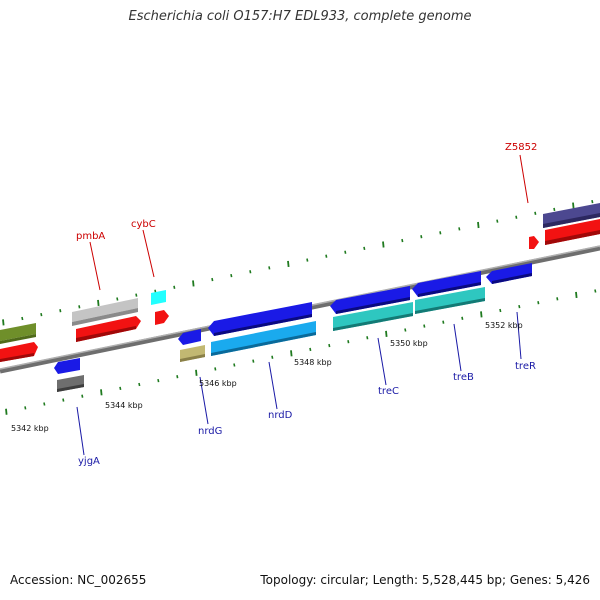  Describe the element at coordinates (143, 224) in the screenshot. I see `gene-label-cybC: cybC` at that location.